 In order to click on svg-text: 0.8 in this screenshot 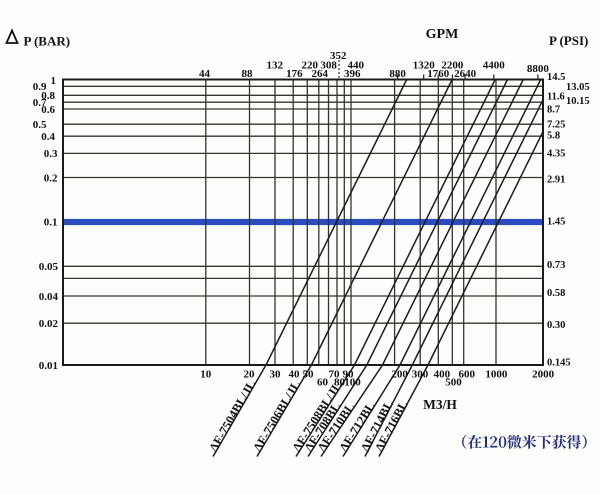, I will do `click(48, 96)`.